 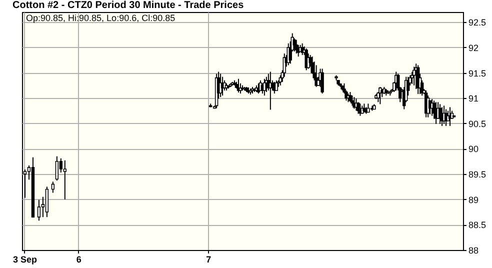 What do you see at coordinates (473, 199) in the screenshot?
I see `y-tick-label: 89` at bounding box center [473, 199].